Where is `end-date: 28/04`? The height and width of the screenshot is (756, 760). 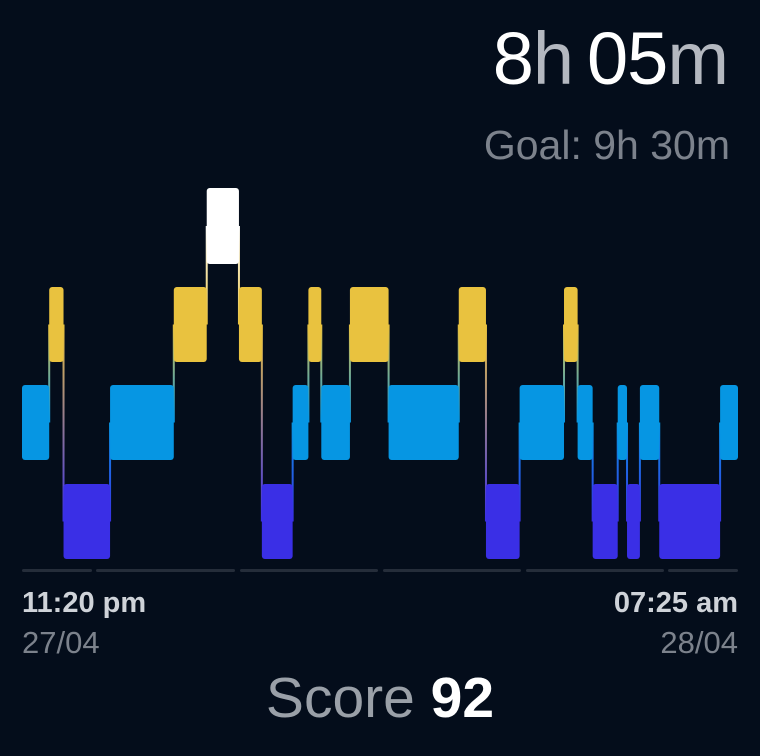
end-date: 28/04 is located at coordinates (699, 643).